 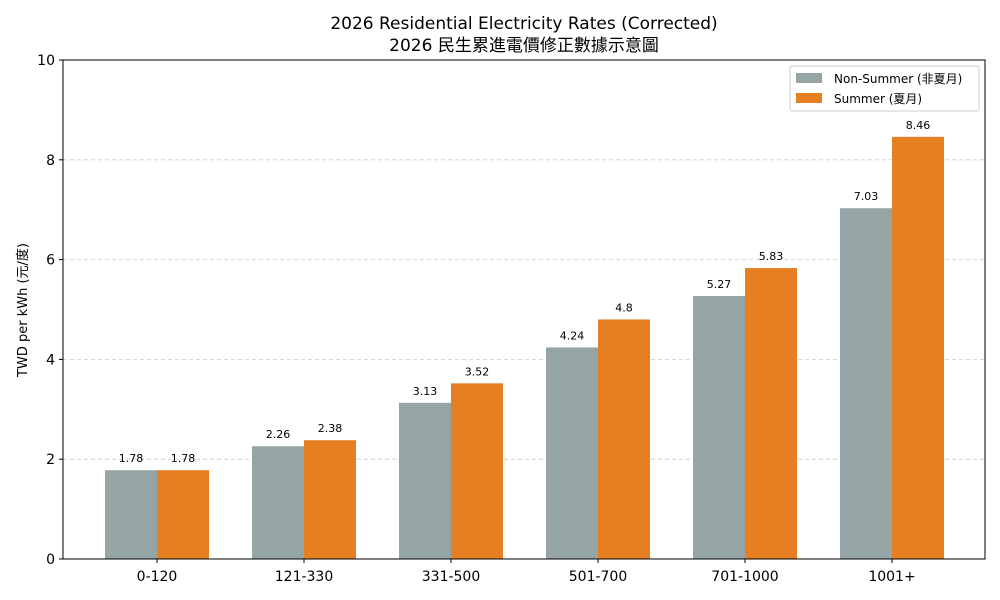 I want to click on data-label: 5.83, so click(x=771, y=256).